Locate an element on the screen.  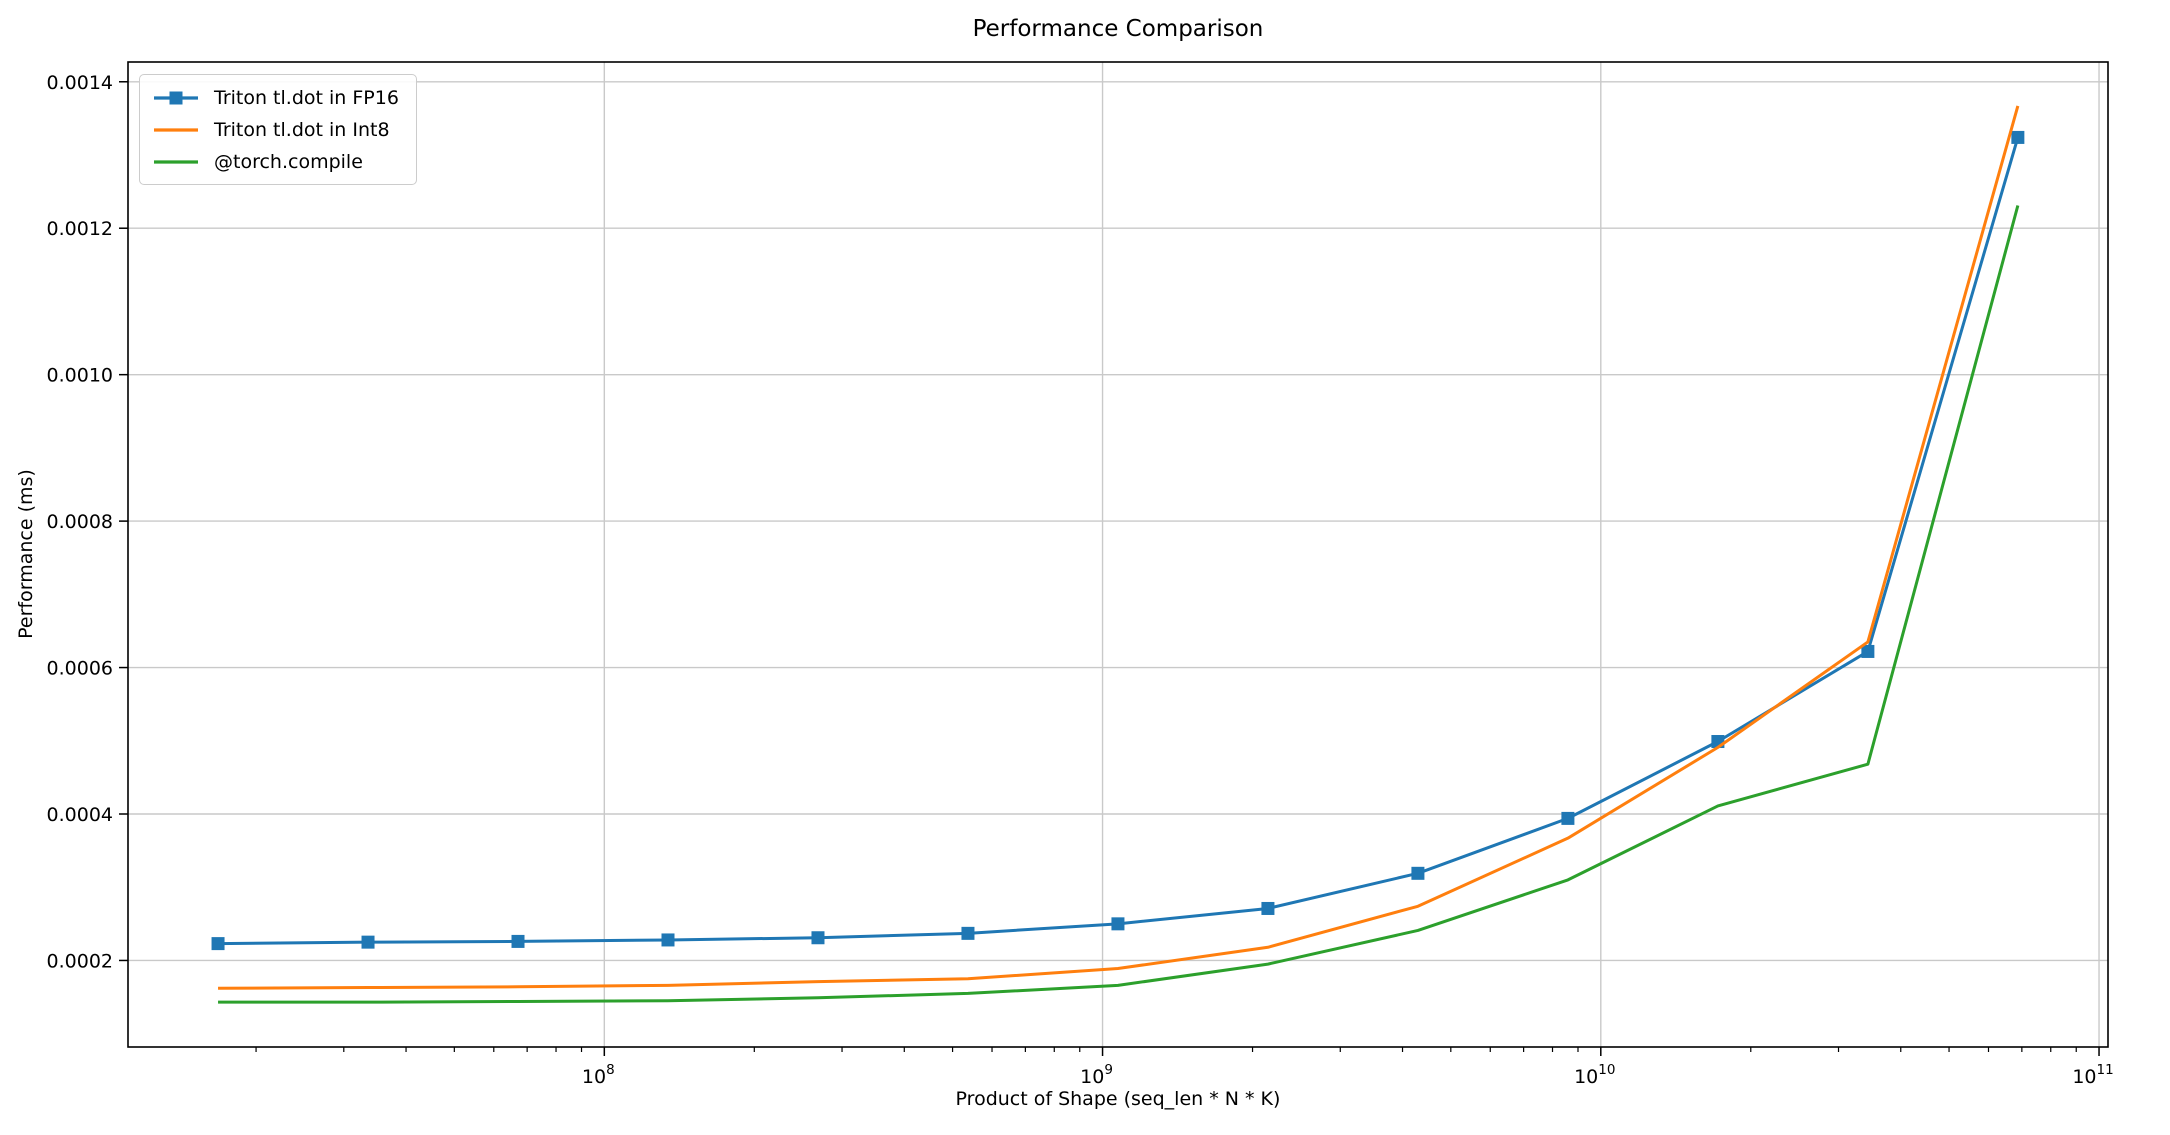
y-tick-label: 0.0012 is located at coordinates (80, 229).